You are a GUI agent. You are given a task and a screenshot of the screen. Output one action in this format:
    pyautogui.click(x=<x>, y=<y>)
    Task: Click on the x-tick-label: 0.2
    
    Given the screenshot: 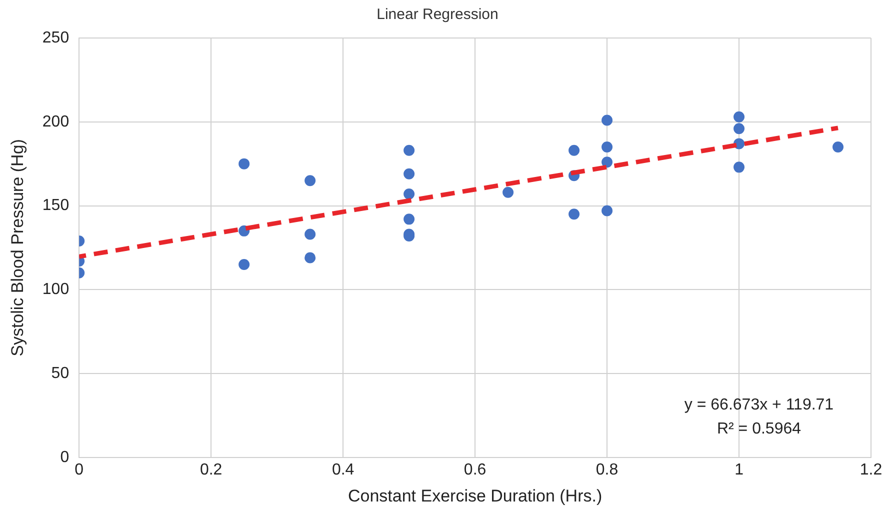 What is the action you would take?
    pyautogui.click(x=211, y=469)
    